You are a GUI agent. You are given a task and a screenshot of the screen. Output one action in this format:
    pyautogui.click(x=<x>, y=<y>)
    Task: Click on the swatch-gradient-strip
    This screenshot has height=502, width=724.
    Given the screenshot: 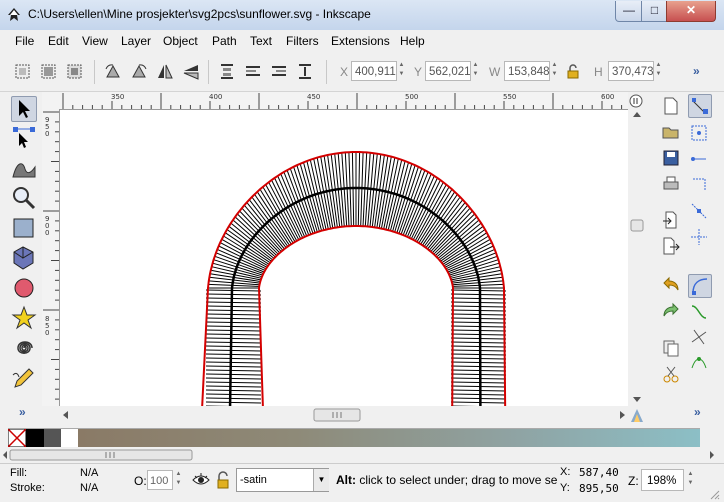 What is the action you would take?
    pyautogui.click(x=389, y=438)
    